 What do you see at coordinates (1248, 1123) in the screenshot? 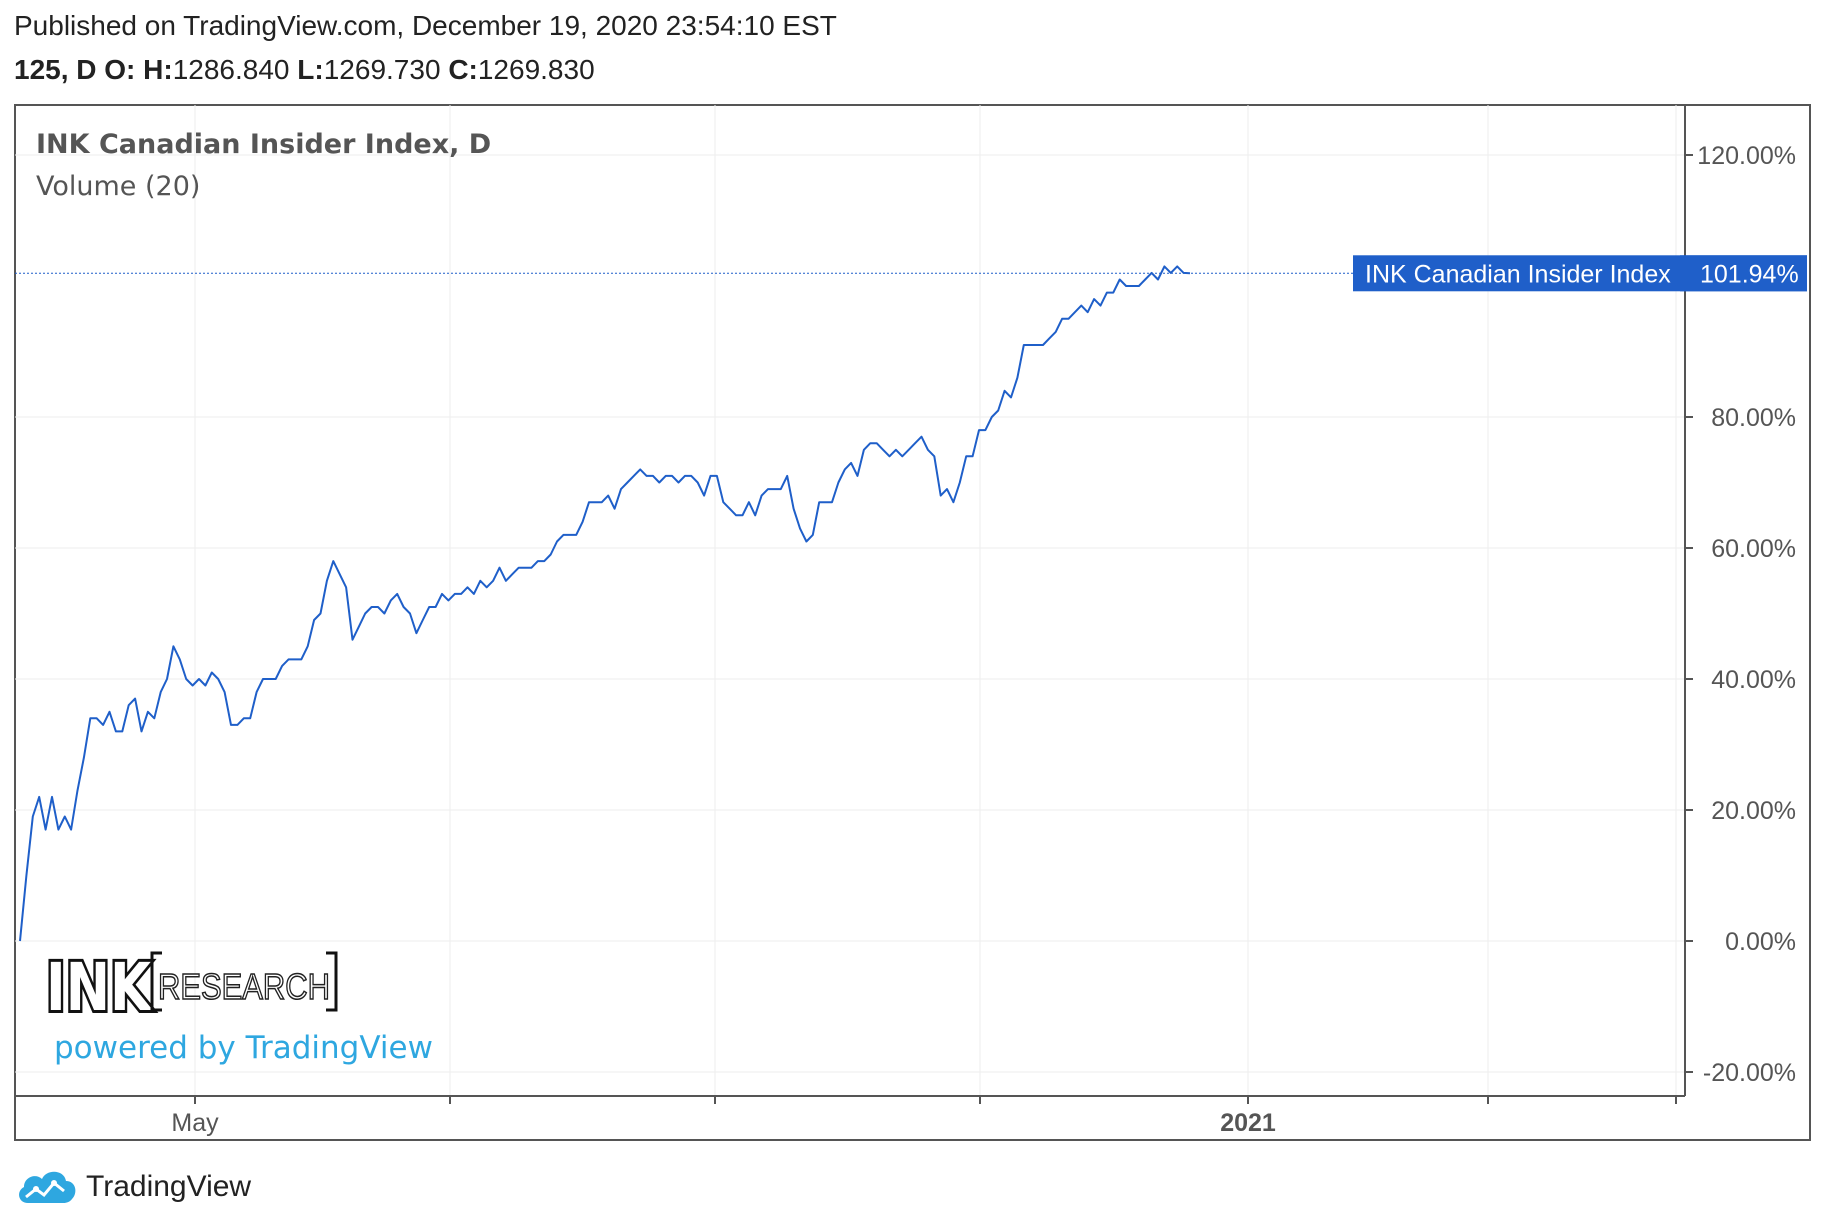
I see `x-tick-label: 2021` at bounding box center [1248, 1123].